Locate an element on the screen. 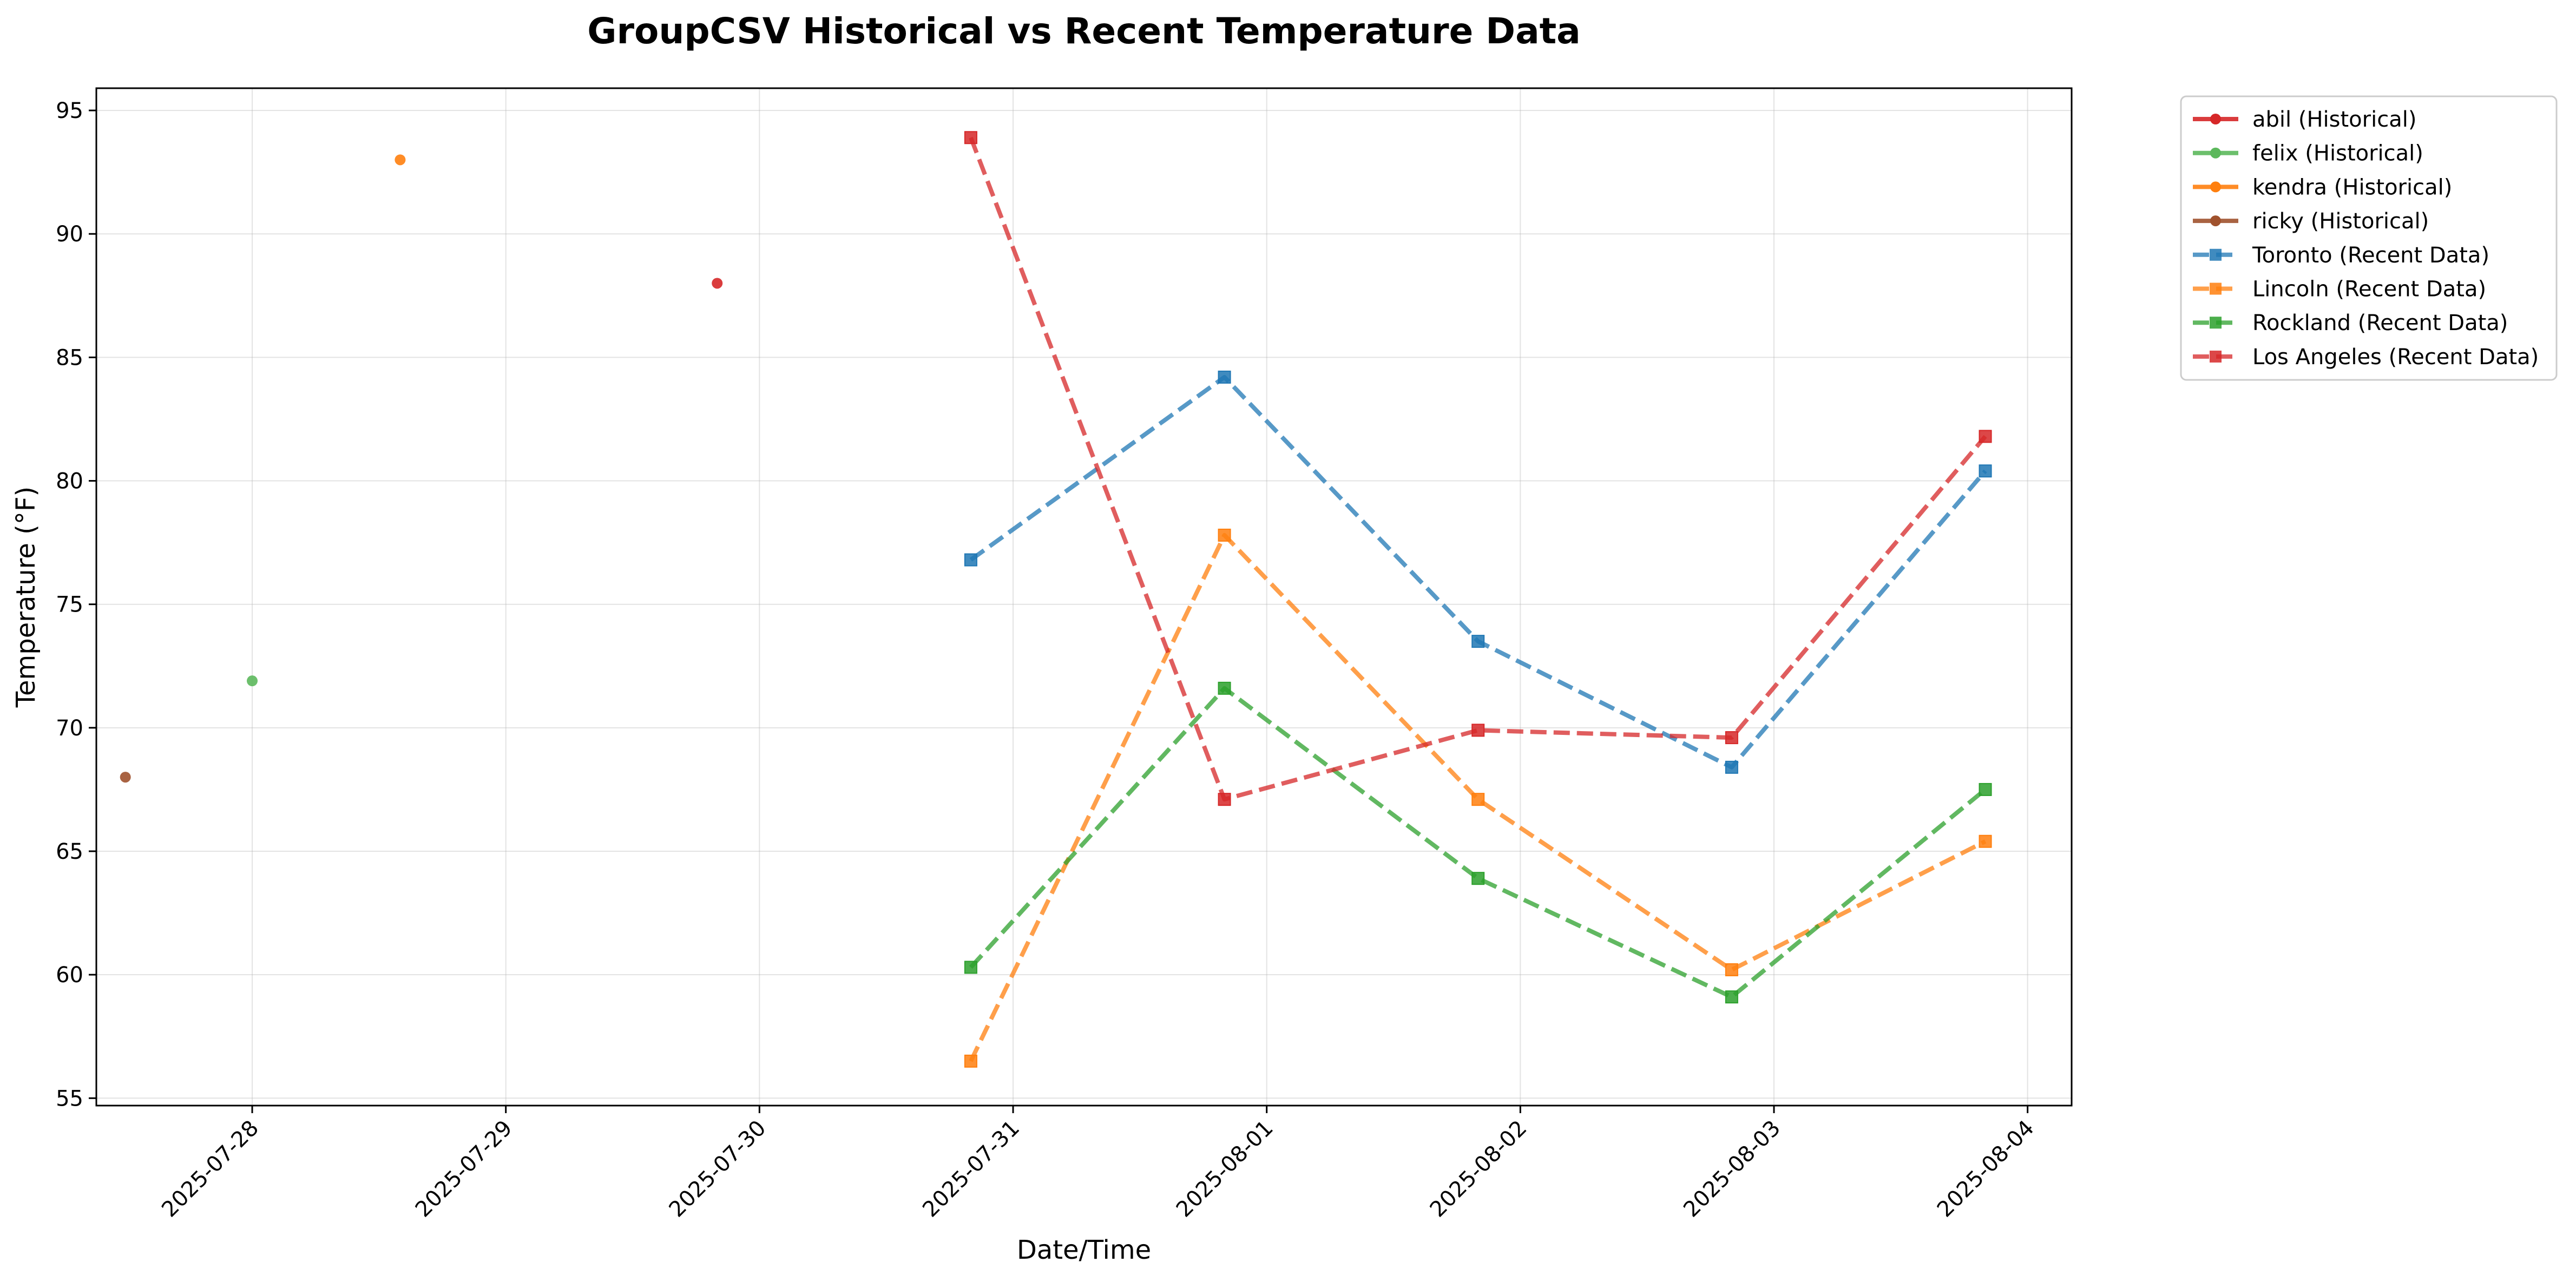  y-tick-label: 65 is located at coordinates (69, 851).